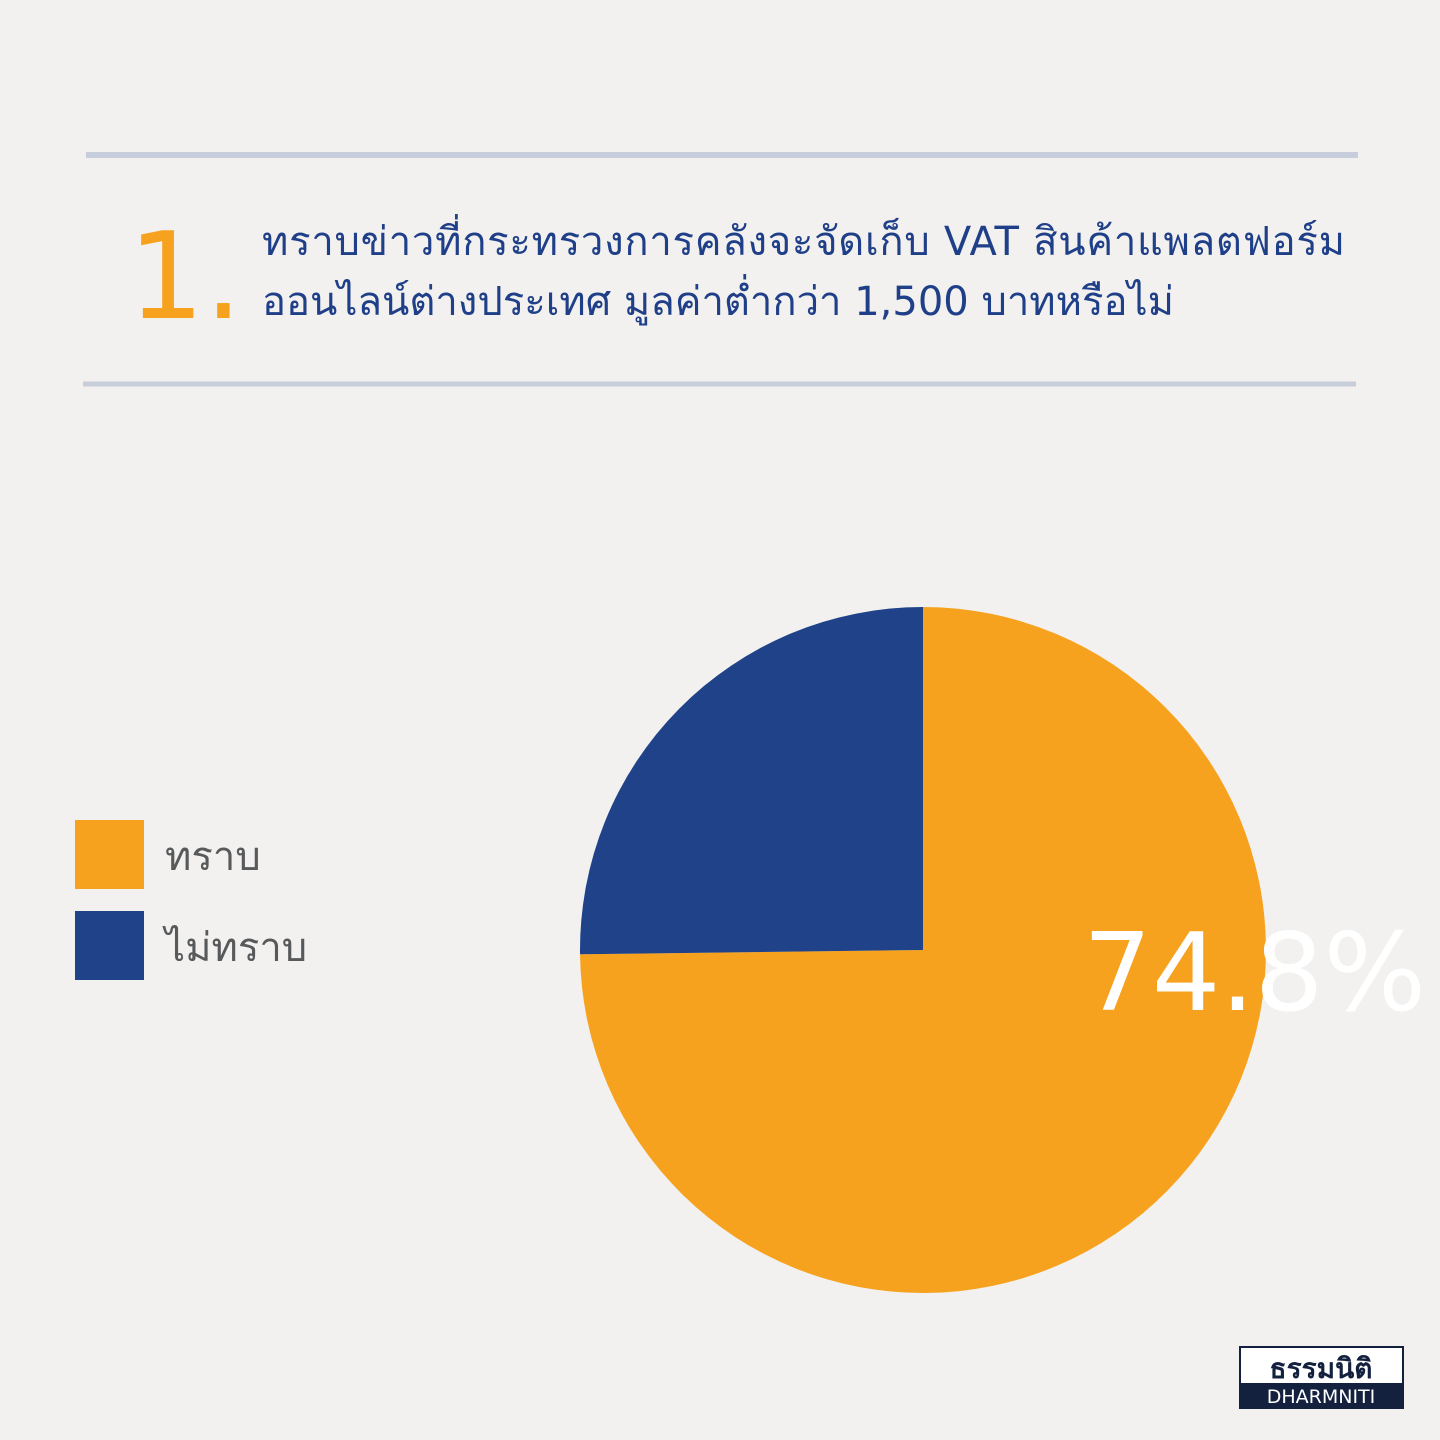 This screenshot has width=1440, height=1440. I want to click on logo-english: DHARMNITI, so click(1321, 1397).